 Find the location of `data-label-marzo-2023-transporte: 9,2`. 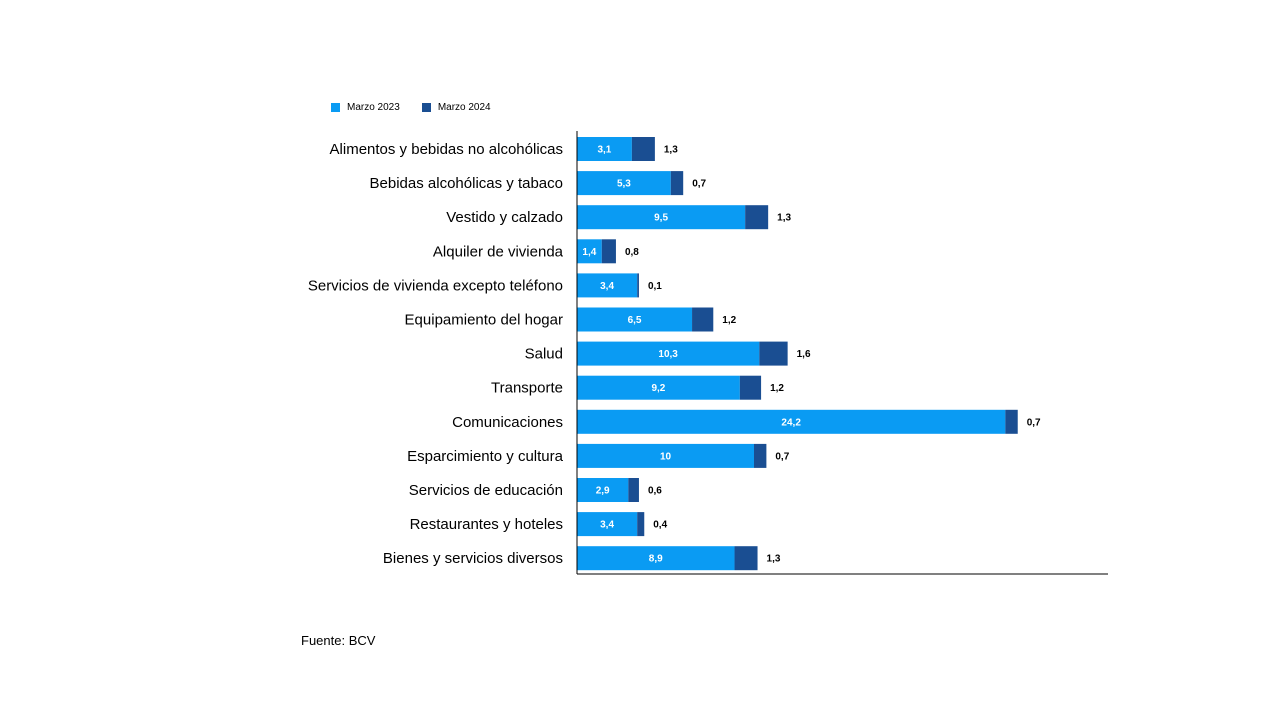

data-label-marzo-2023-transporte: 9,2 is located at coordinates (658, 388).